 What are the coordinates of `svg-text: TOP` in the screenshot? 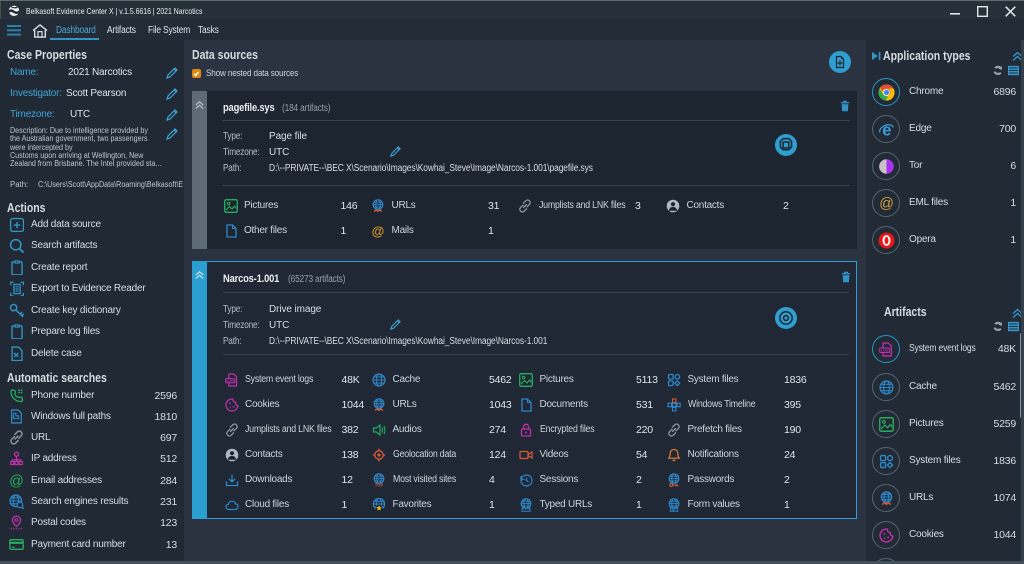 It's located at (378, 485).